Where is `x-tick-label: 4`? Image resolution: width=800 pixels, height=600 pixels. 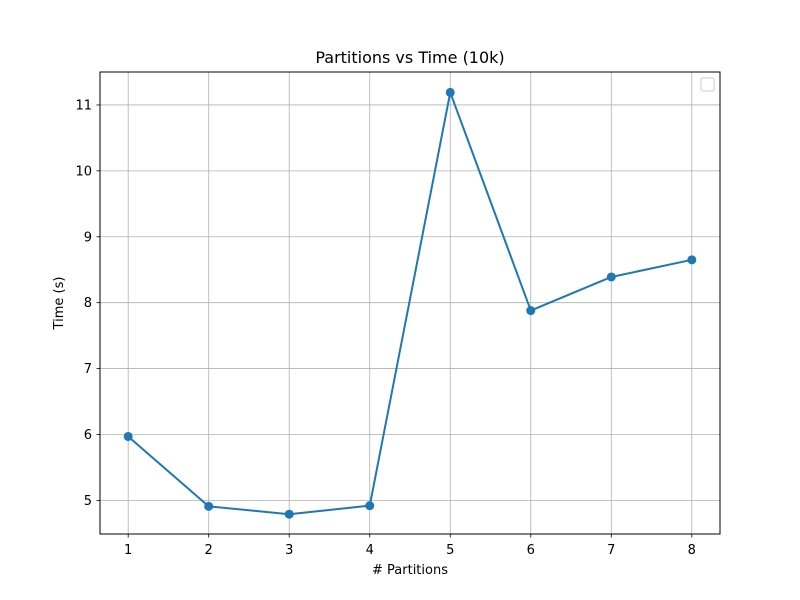 x-tick-label: 4 is located at coordinates (370, 550).